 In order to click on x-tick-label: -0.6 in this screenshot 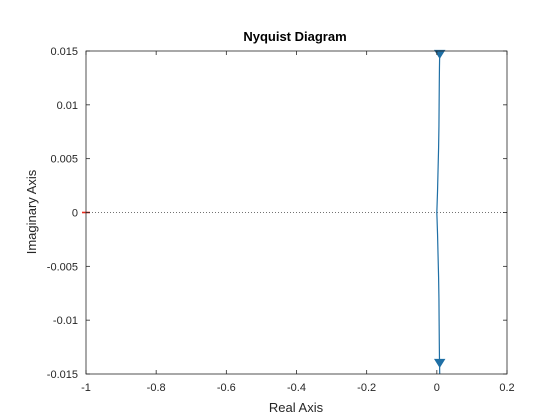, I will do `click(226, 388)`.